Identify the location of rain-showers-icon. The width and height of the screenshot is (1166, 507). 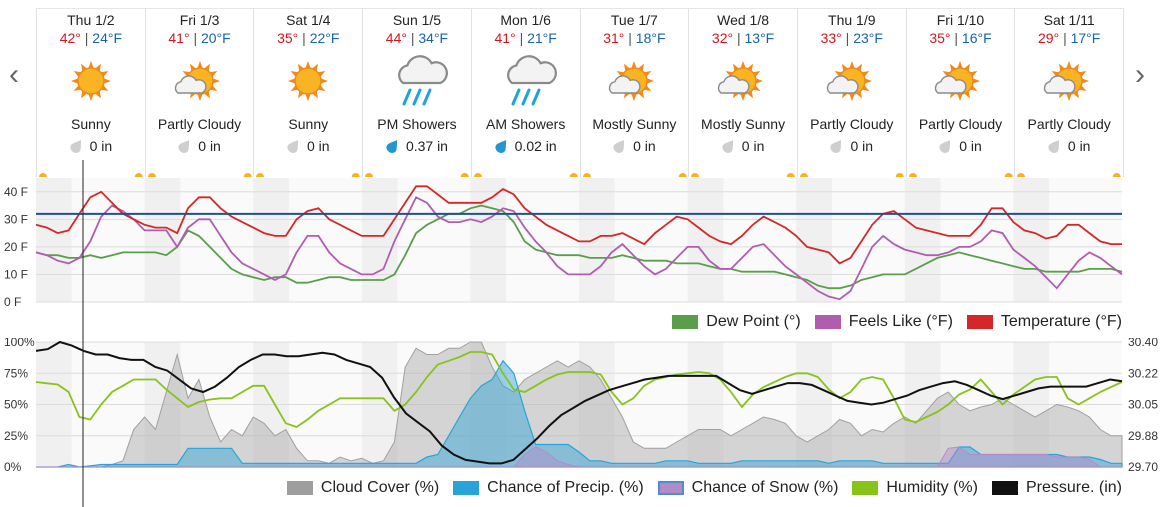
(423, 80).